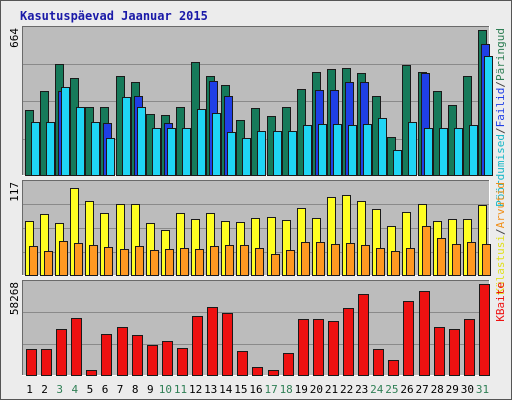  Describe the element at coordinates (500, 108) in the screenshot. I see `legend-label: Failid` at that location.